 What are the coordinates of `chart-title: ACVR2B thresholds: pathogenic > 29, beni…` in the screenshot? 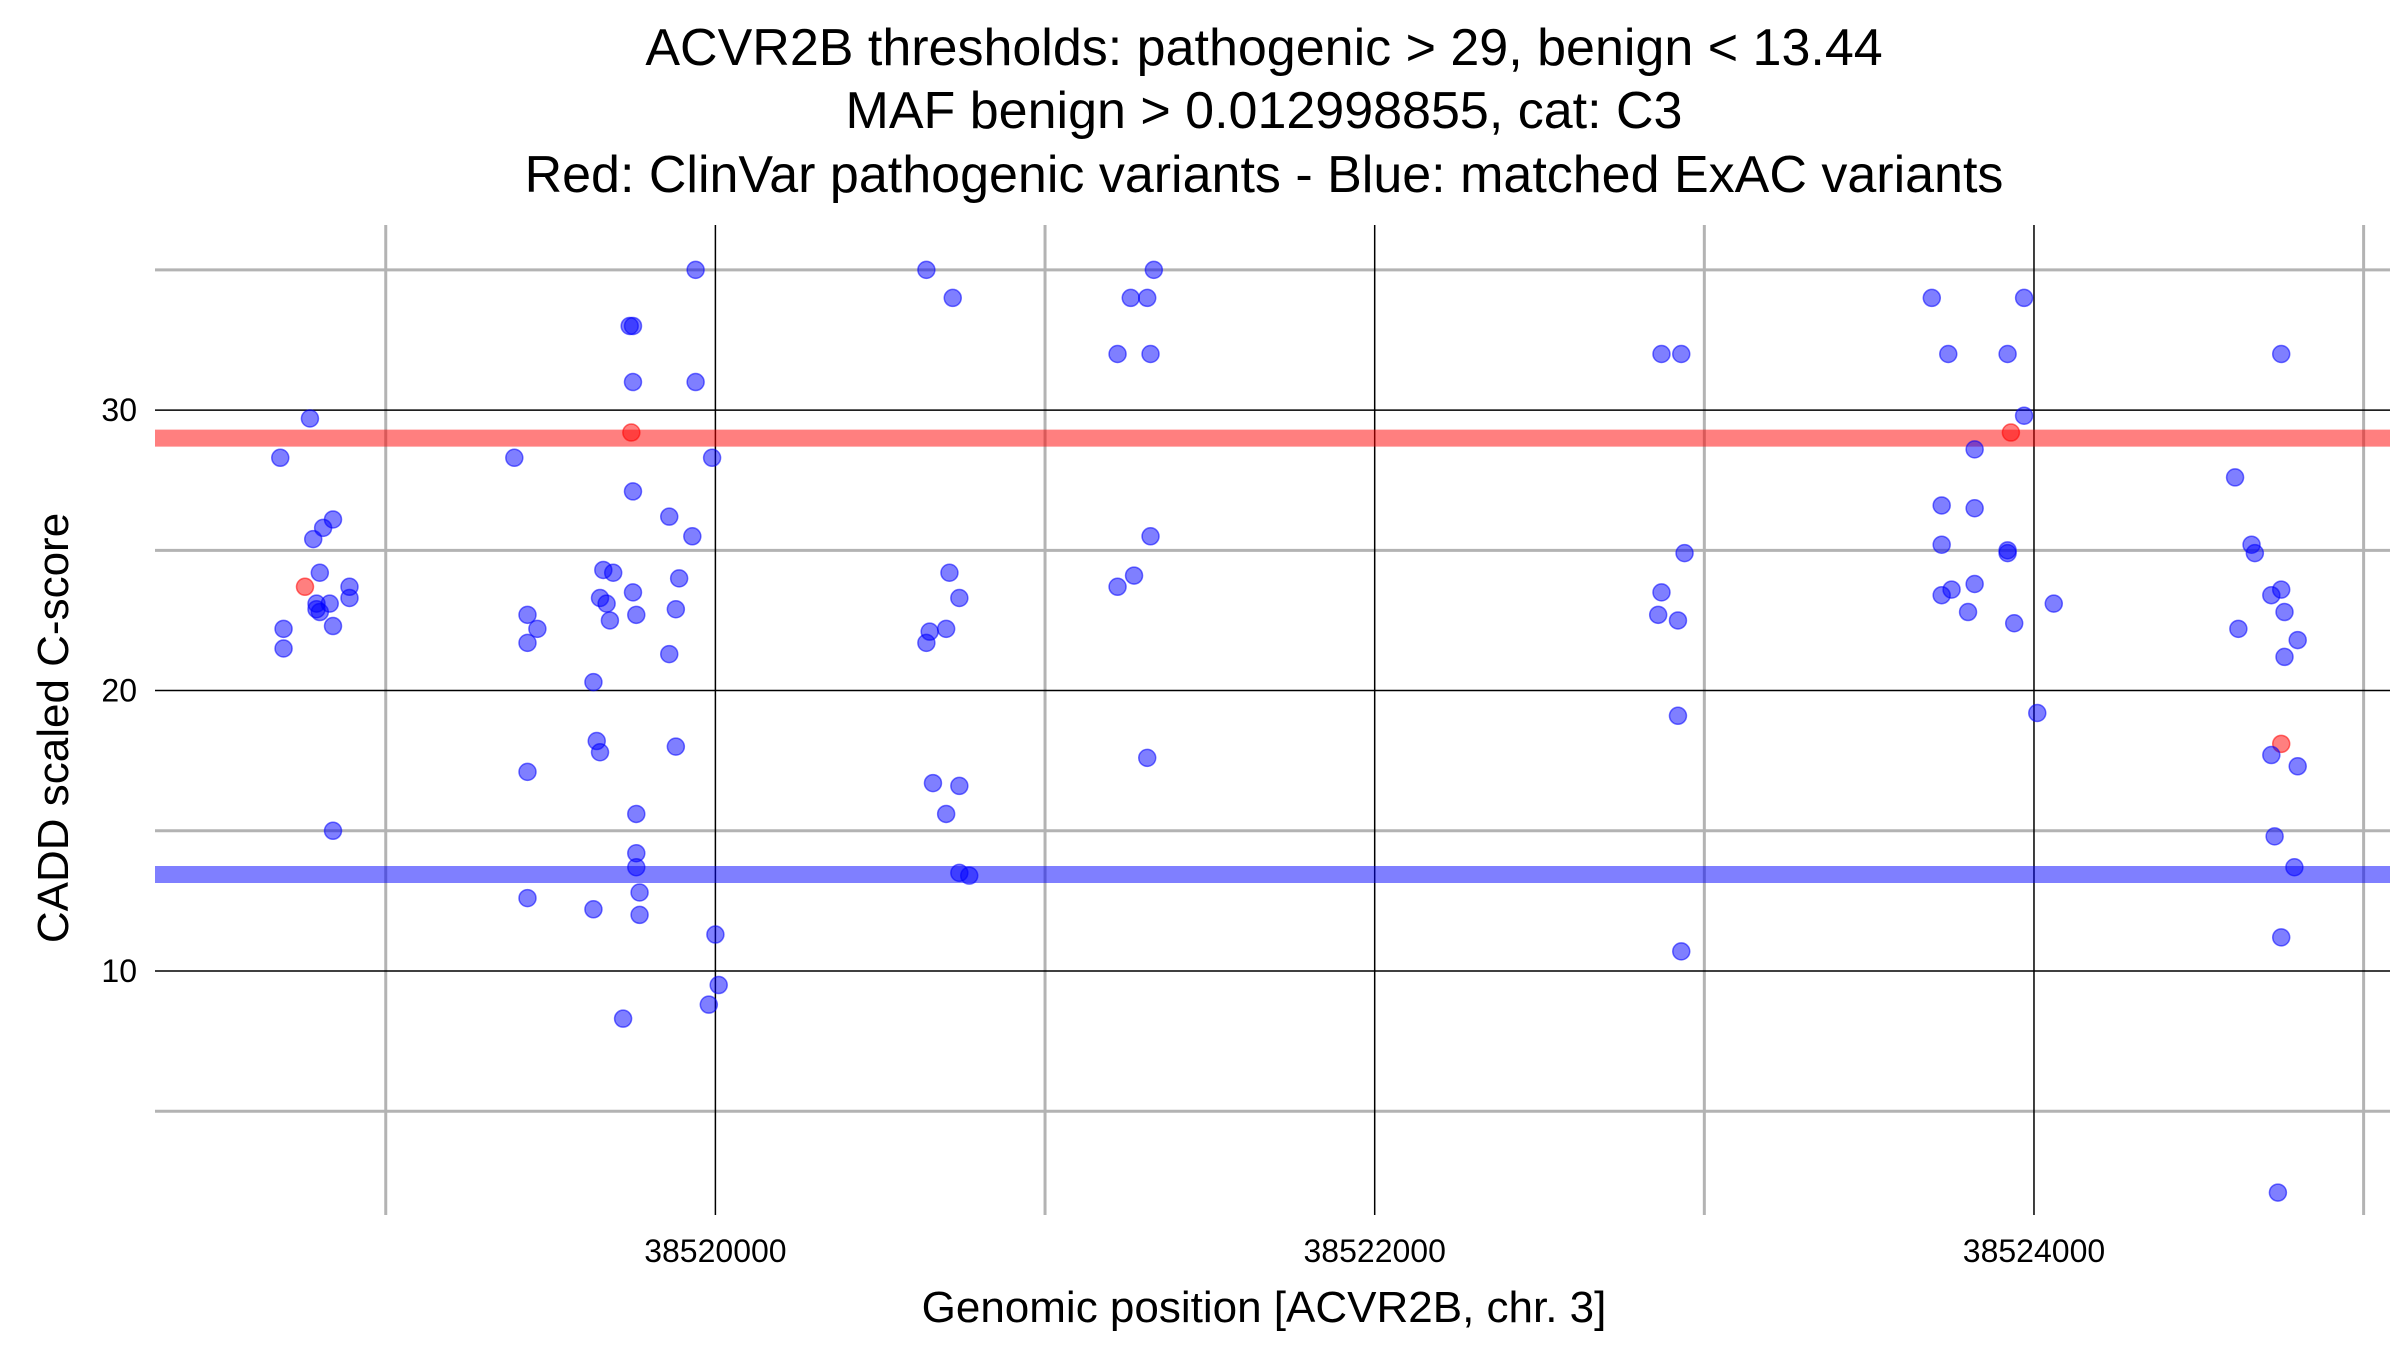 It's located at (1264, 111).